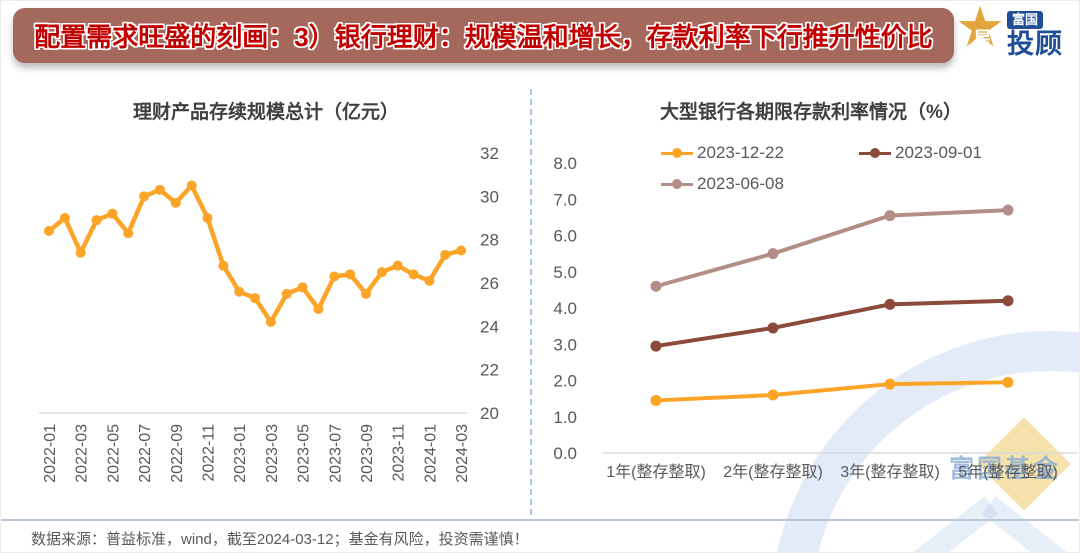 The height and width of the screenshot is (553, 1080). Describe the element at coordinates (740, 183) in the screenshot. I see `legend-label: 2023-06-08` at that location.